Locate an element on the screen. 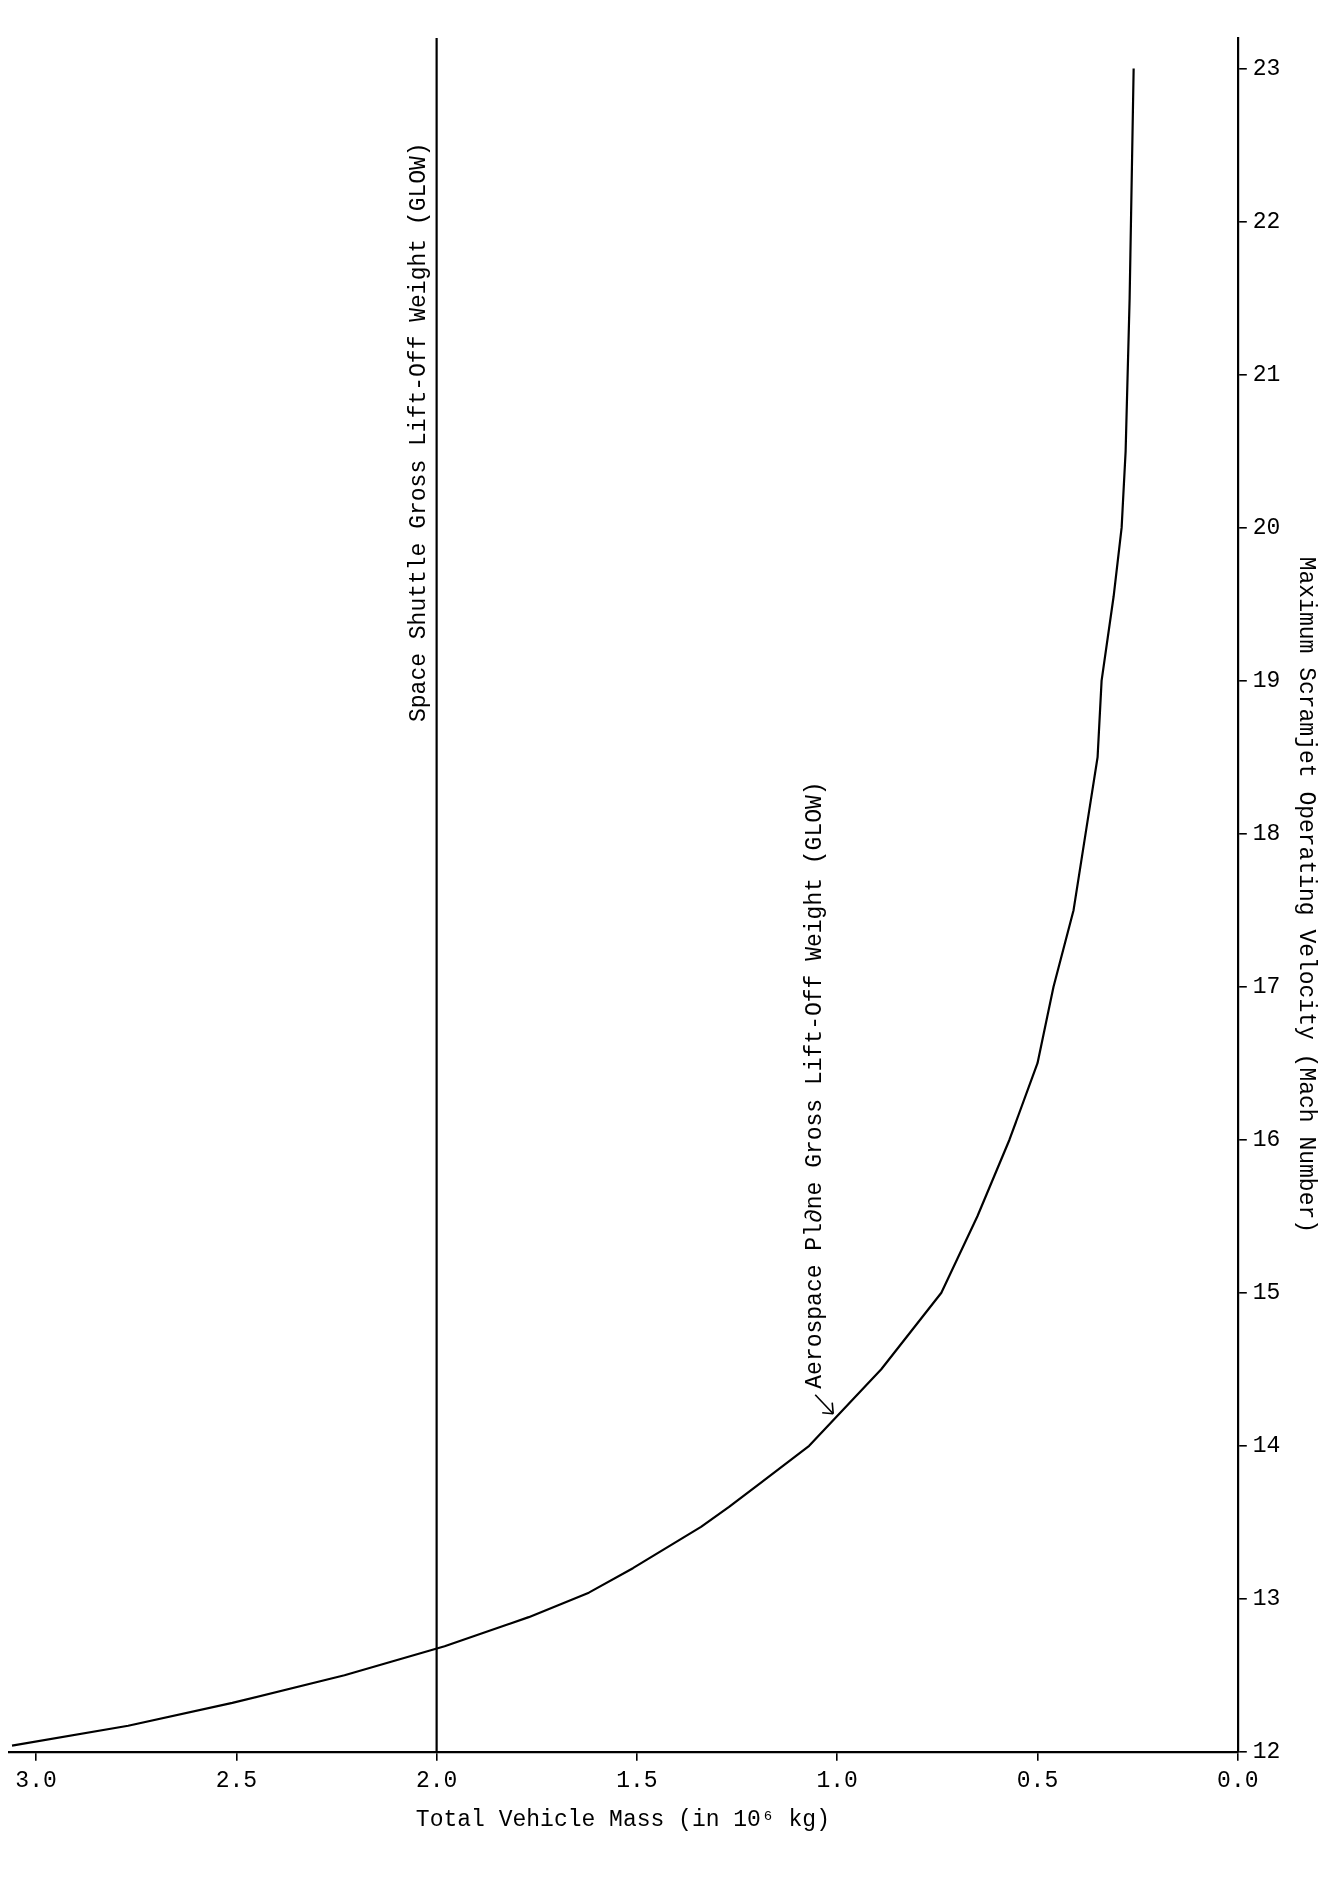  y-tick-label: 13 is located at coordinates (1266, 1598).